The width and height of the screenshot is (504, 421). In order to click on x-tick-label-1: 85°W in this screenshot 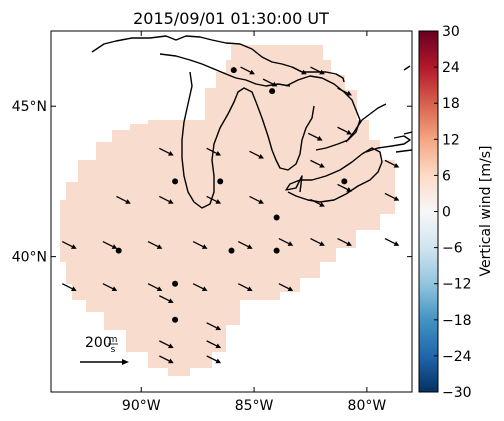, I will do `click(254, 406)`.